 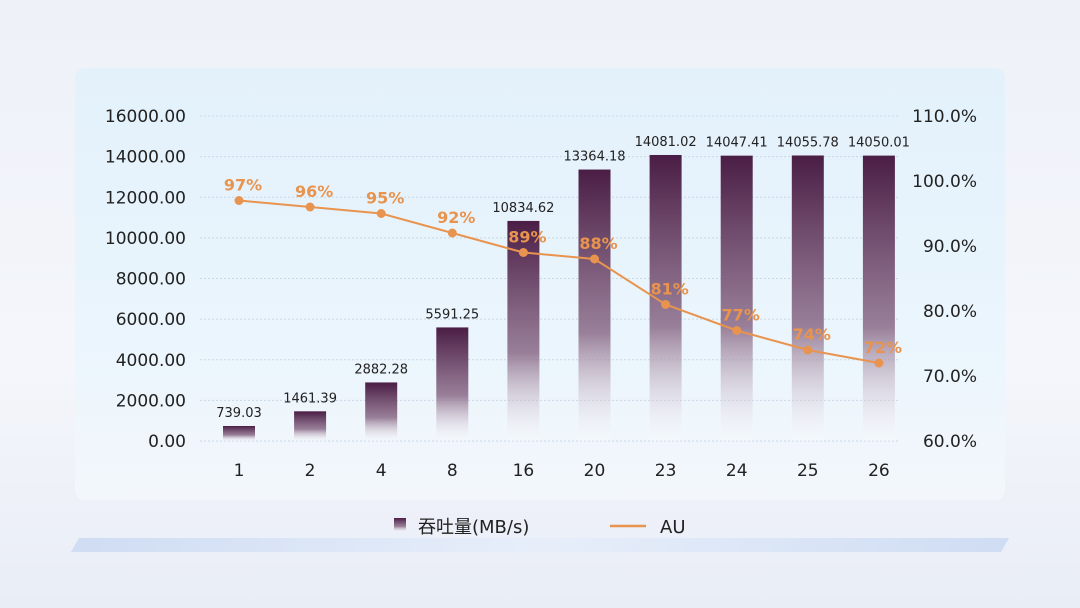 What do you see at coordinates (310, 471) in the screenshot?
I see `x-axis-tick: 2` at bounding box center [310, 471].